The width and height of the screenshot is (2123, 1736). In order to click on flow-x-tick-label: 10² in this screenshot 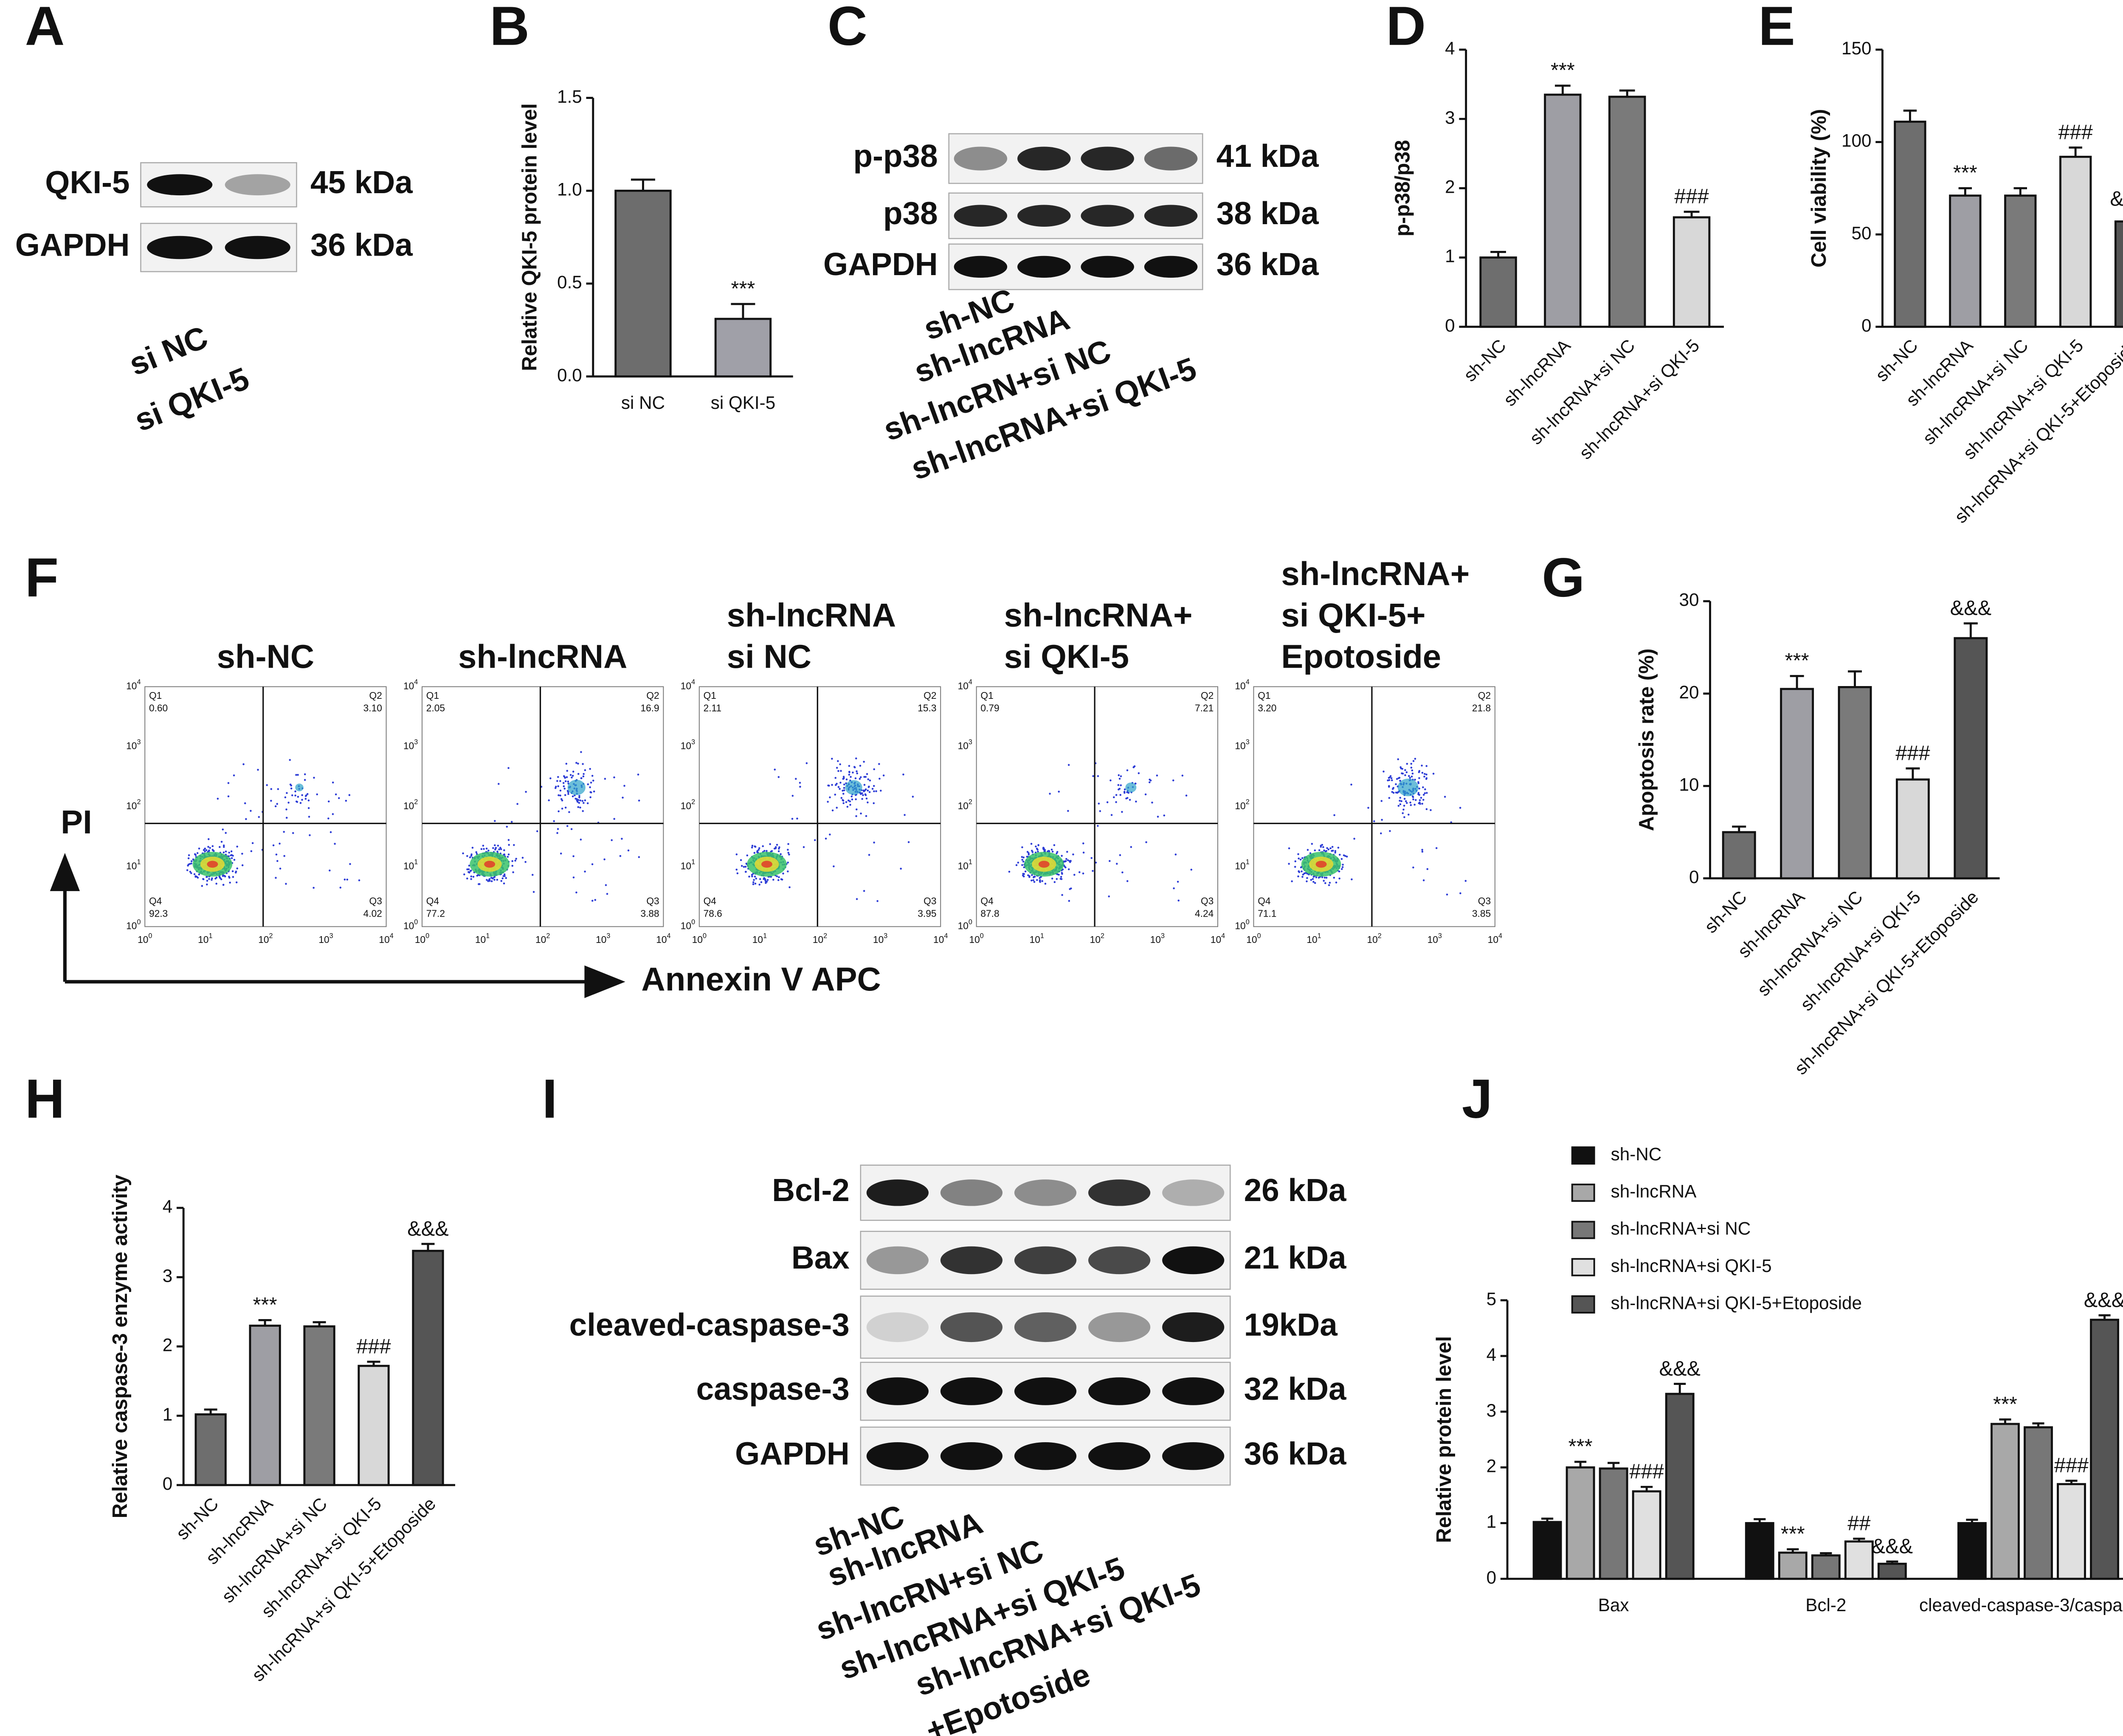, I will do `click(820, 938)`.